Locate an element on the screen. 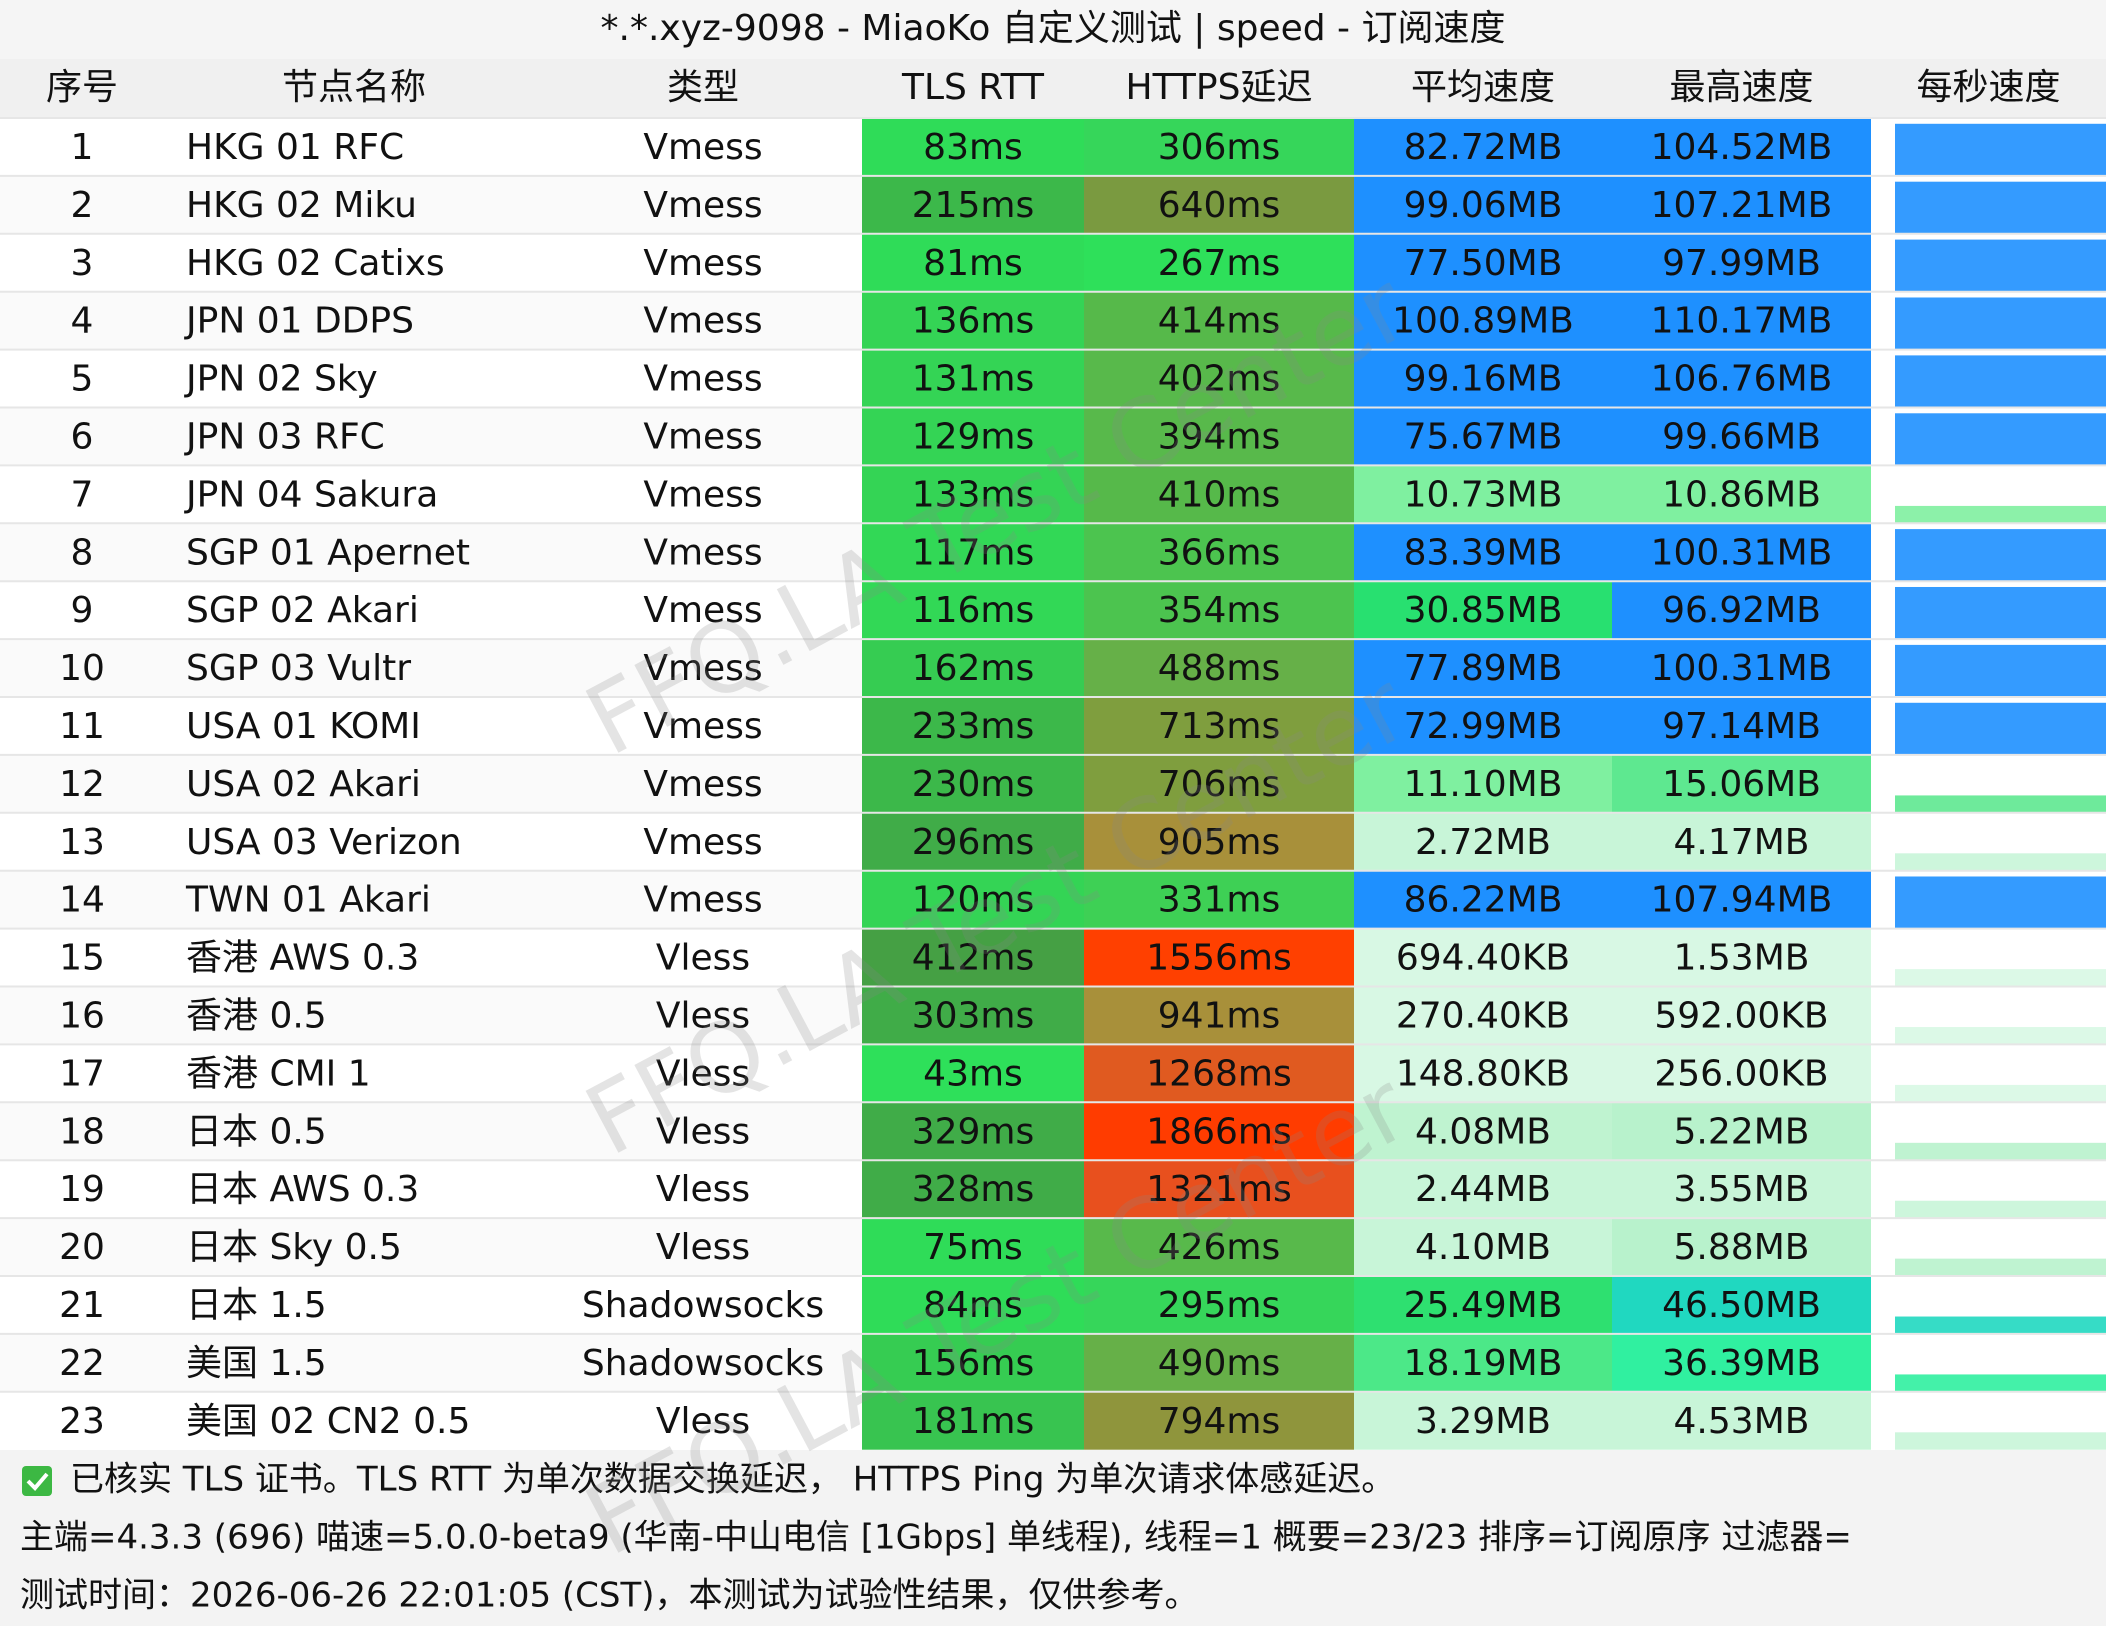  cell-text: 110.17MB is located at coordinates (1742, 321).